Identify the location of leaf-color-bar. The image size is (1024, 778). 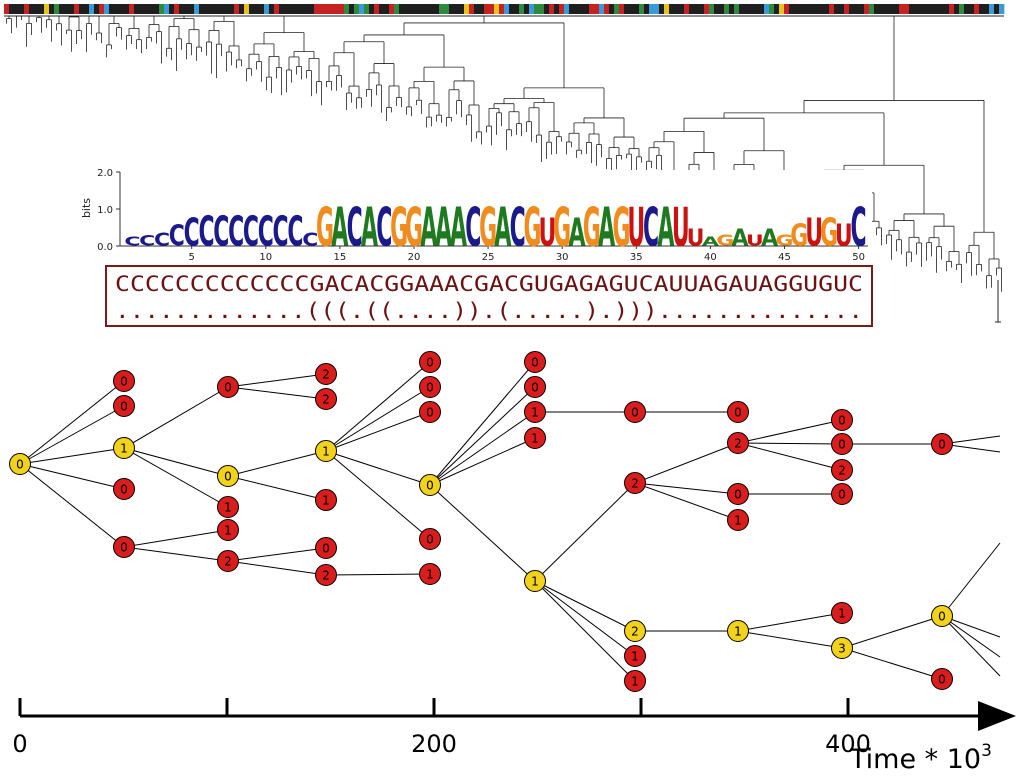
(504, 9).